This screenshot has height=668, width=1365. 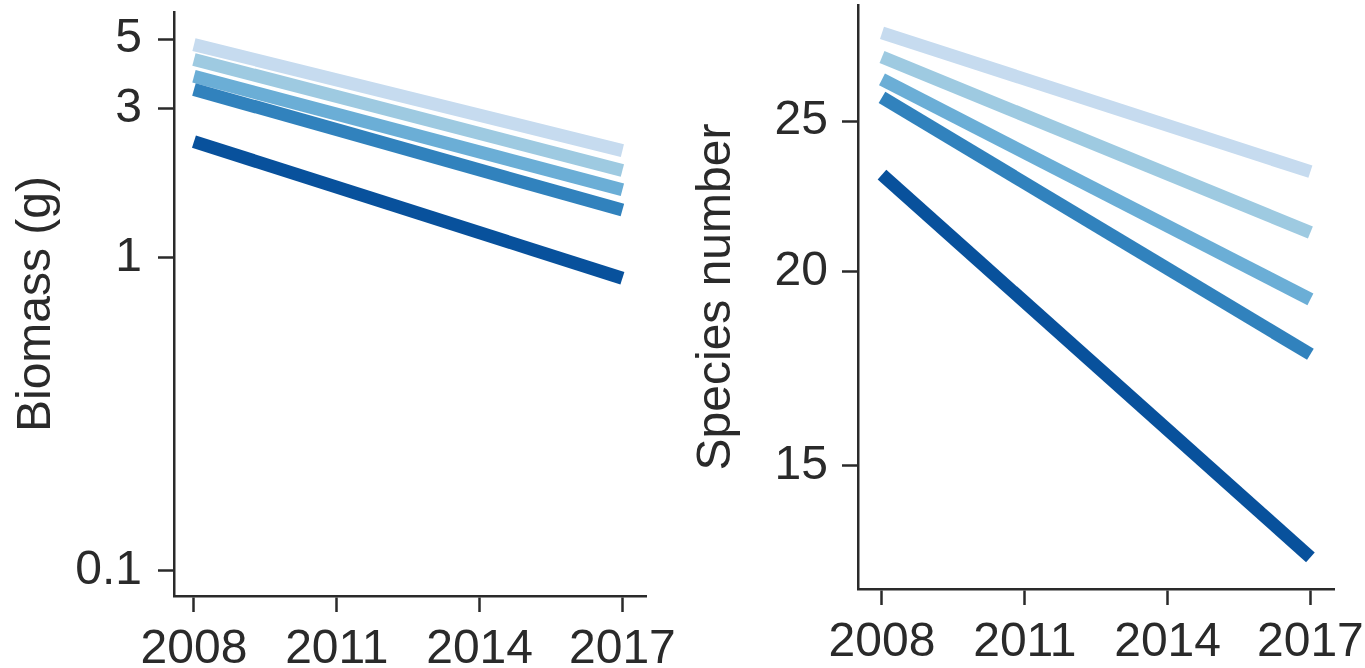 I want to click on y-tick-label: 1, so click(x=128, y=254).